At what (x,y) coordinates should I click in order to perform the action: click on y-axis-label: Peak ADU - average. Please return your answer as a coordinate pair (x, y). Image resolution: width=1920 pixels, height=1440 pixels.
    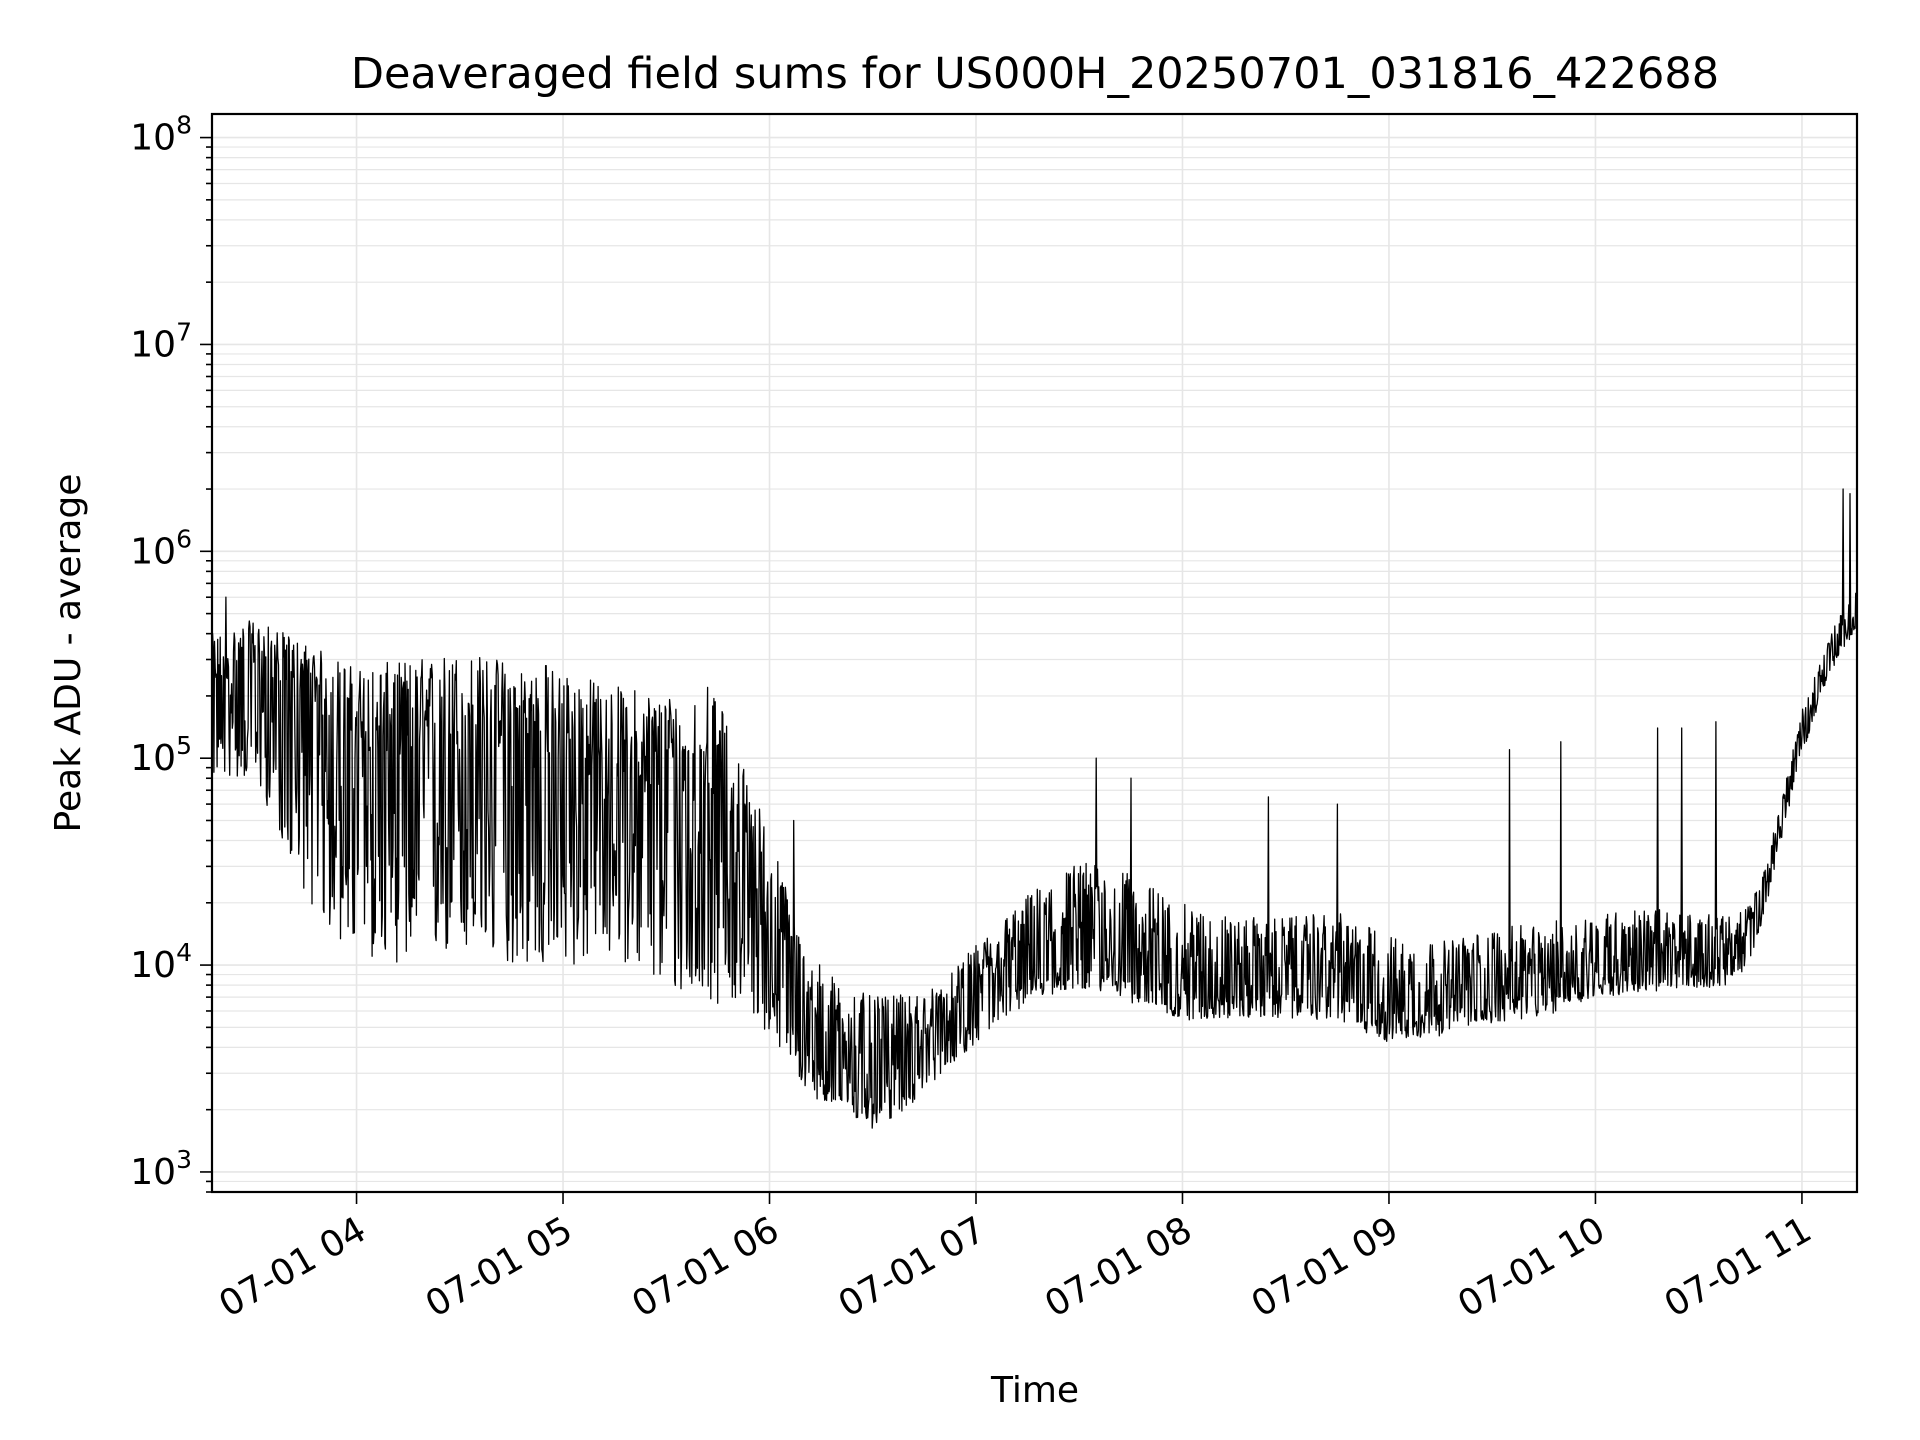
    Looking at the image, I should click on (68, 653).